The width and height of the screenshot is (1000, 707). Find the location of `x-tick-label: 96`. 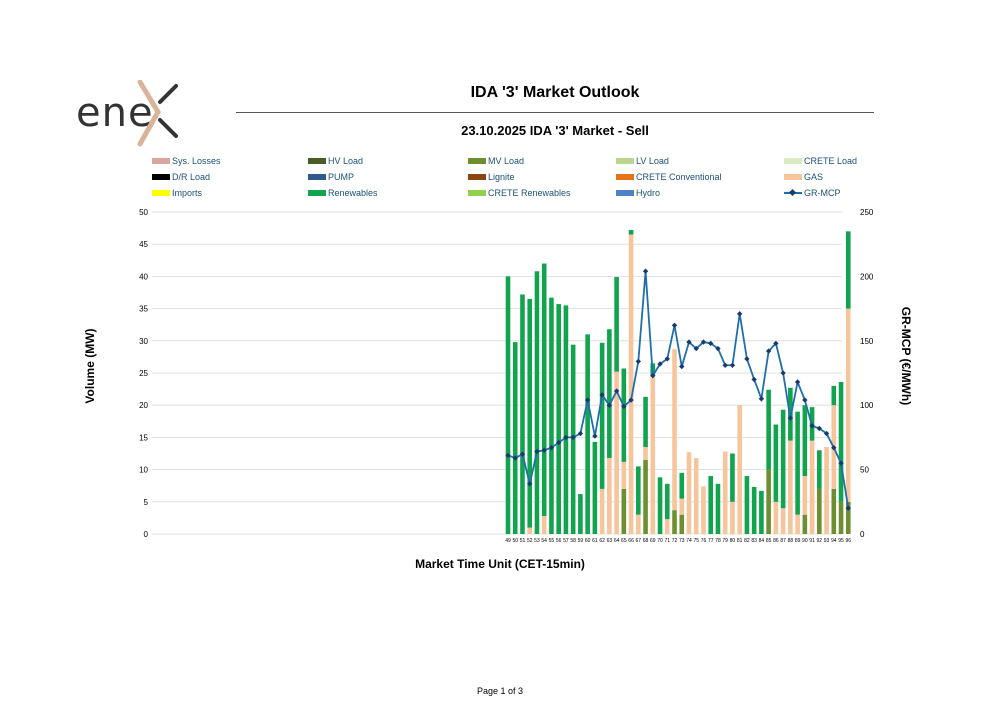

x-tick-label: 96 is located at coordinates (848, 541).